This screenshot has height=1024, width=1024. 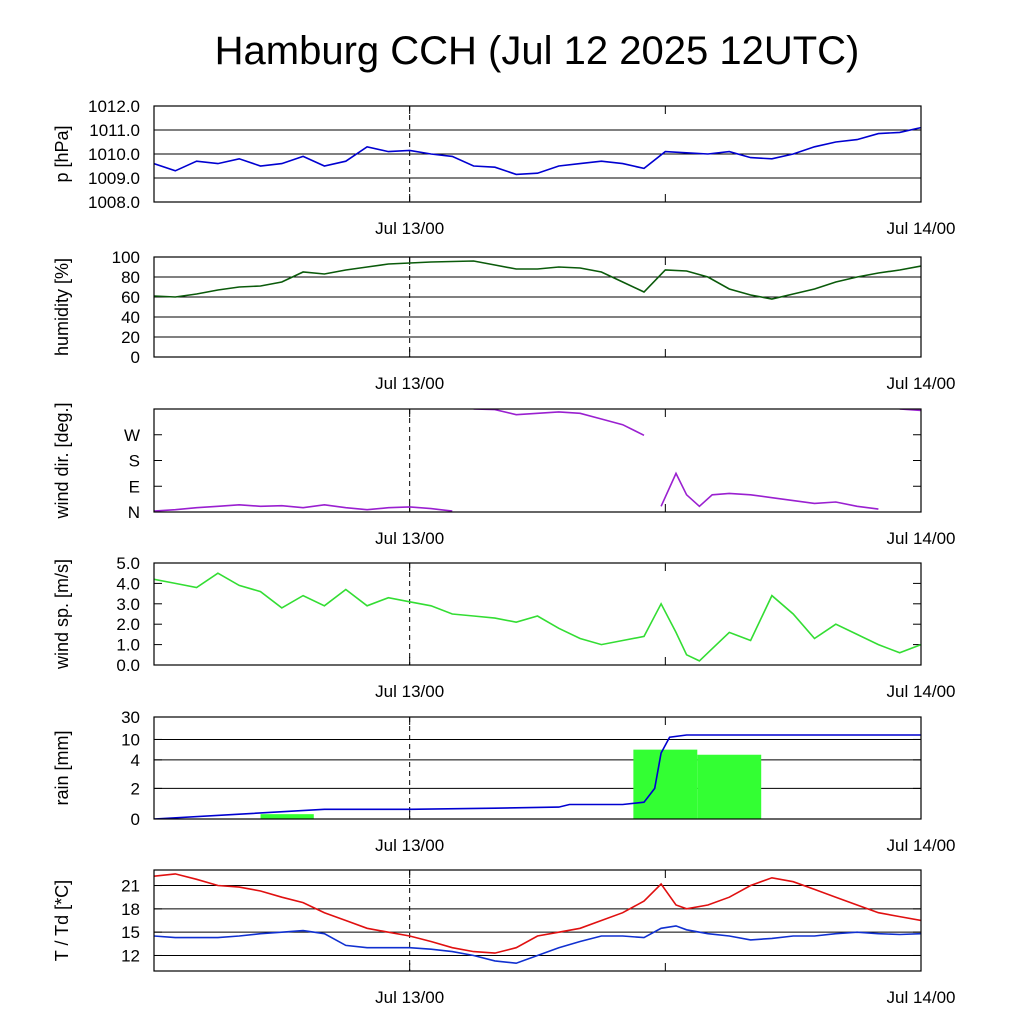 What do you see at coordinates (130, 277) in the screenshot?
I see `y-tick-label: 80` at bounding box center [130, 277].